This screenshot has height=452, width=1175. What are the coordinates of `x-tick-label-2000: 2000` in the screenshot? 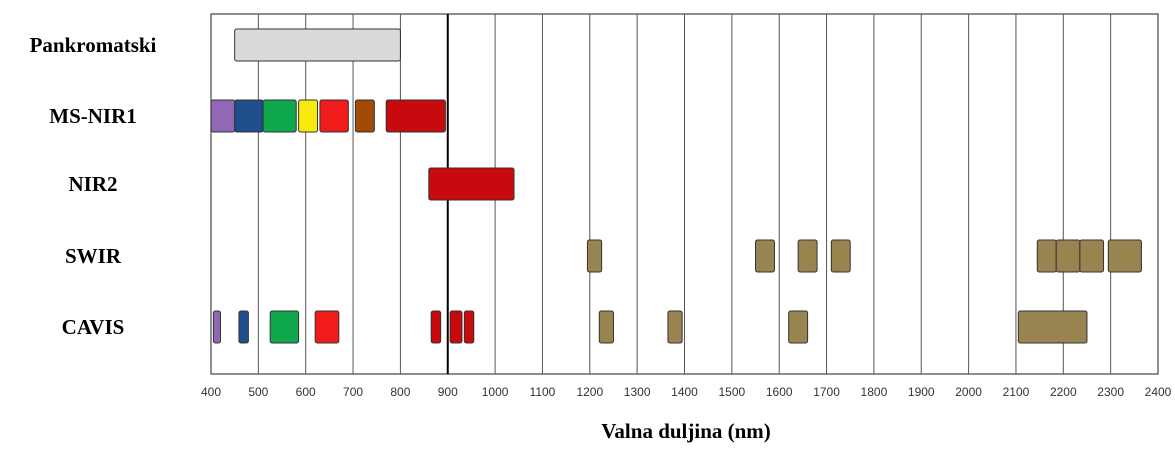 It's located at (968, 392).